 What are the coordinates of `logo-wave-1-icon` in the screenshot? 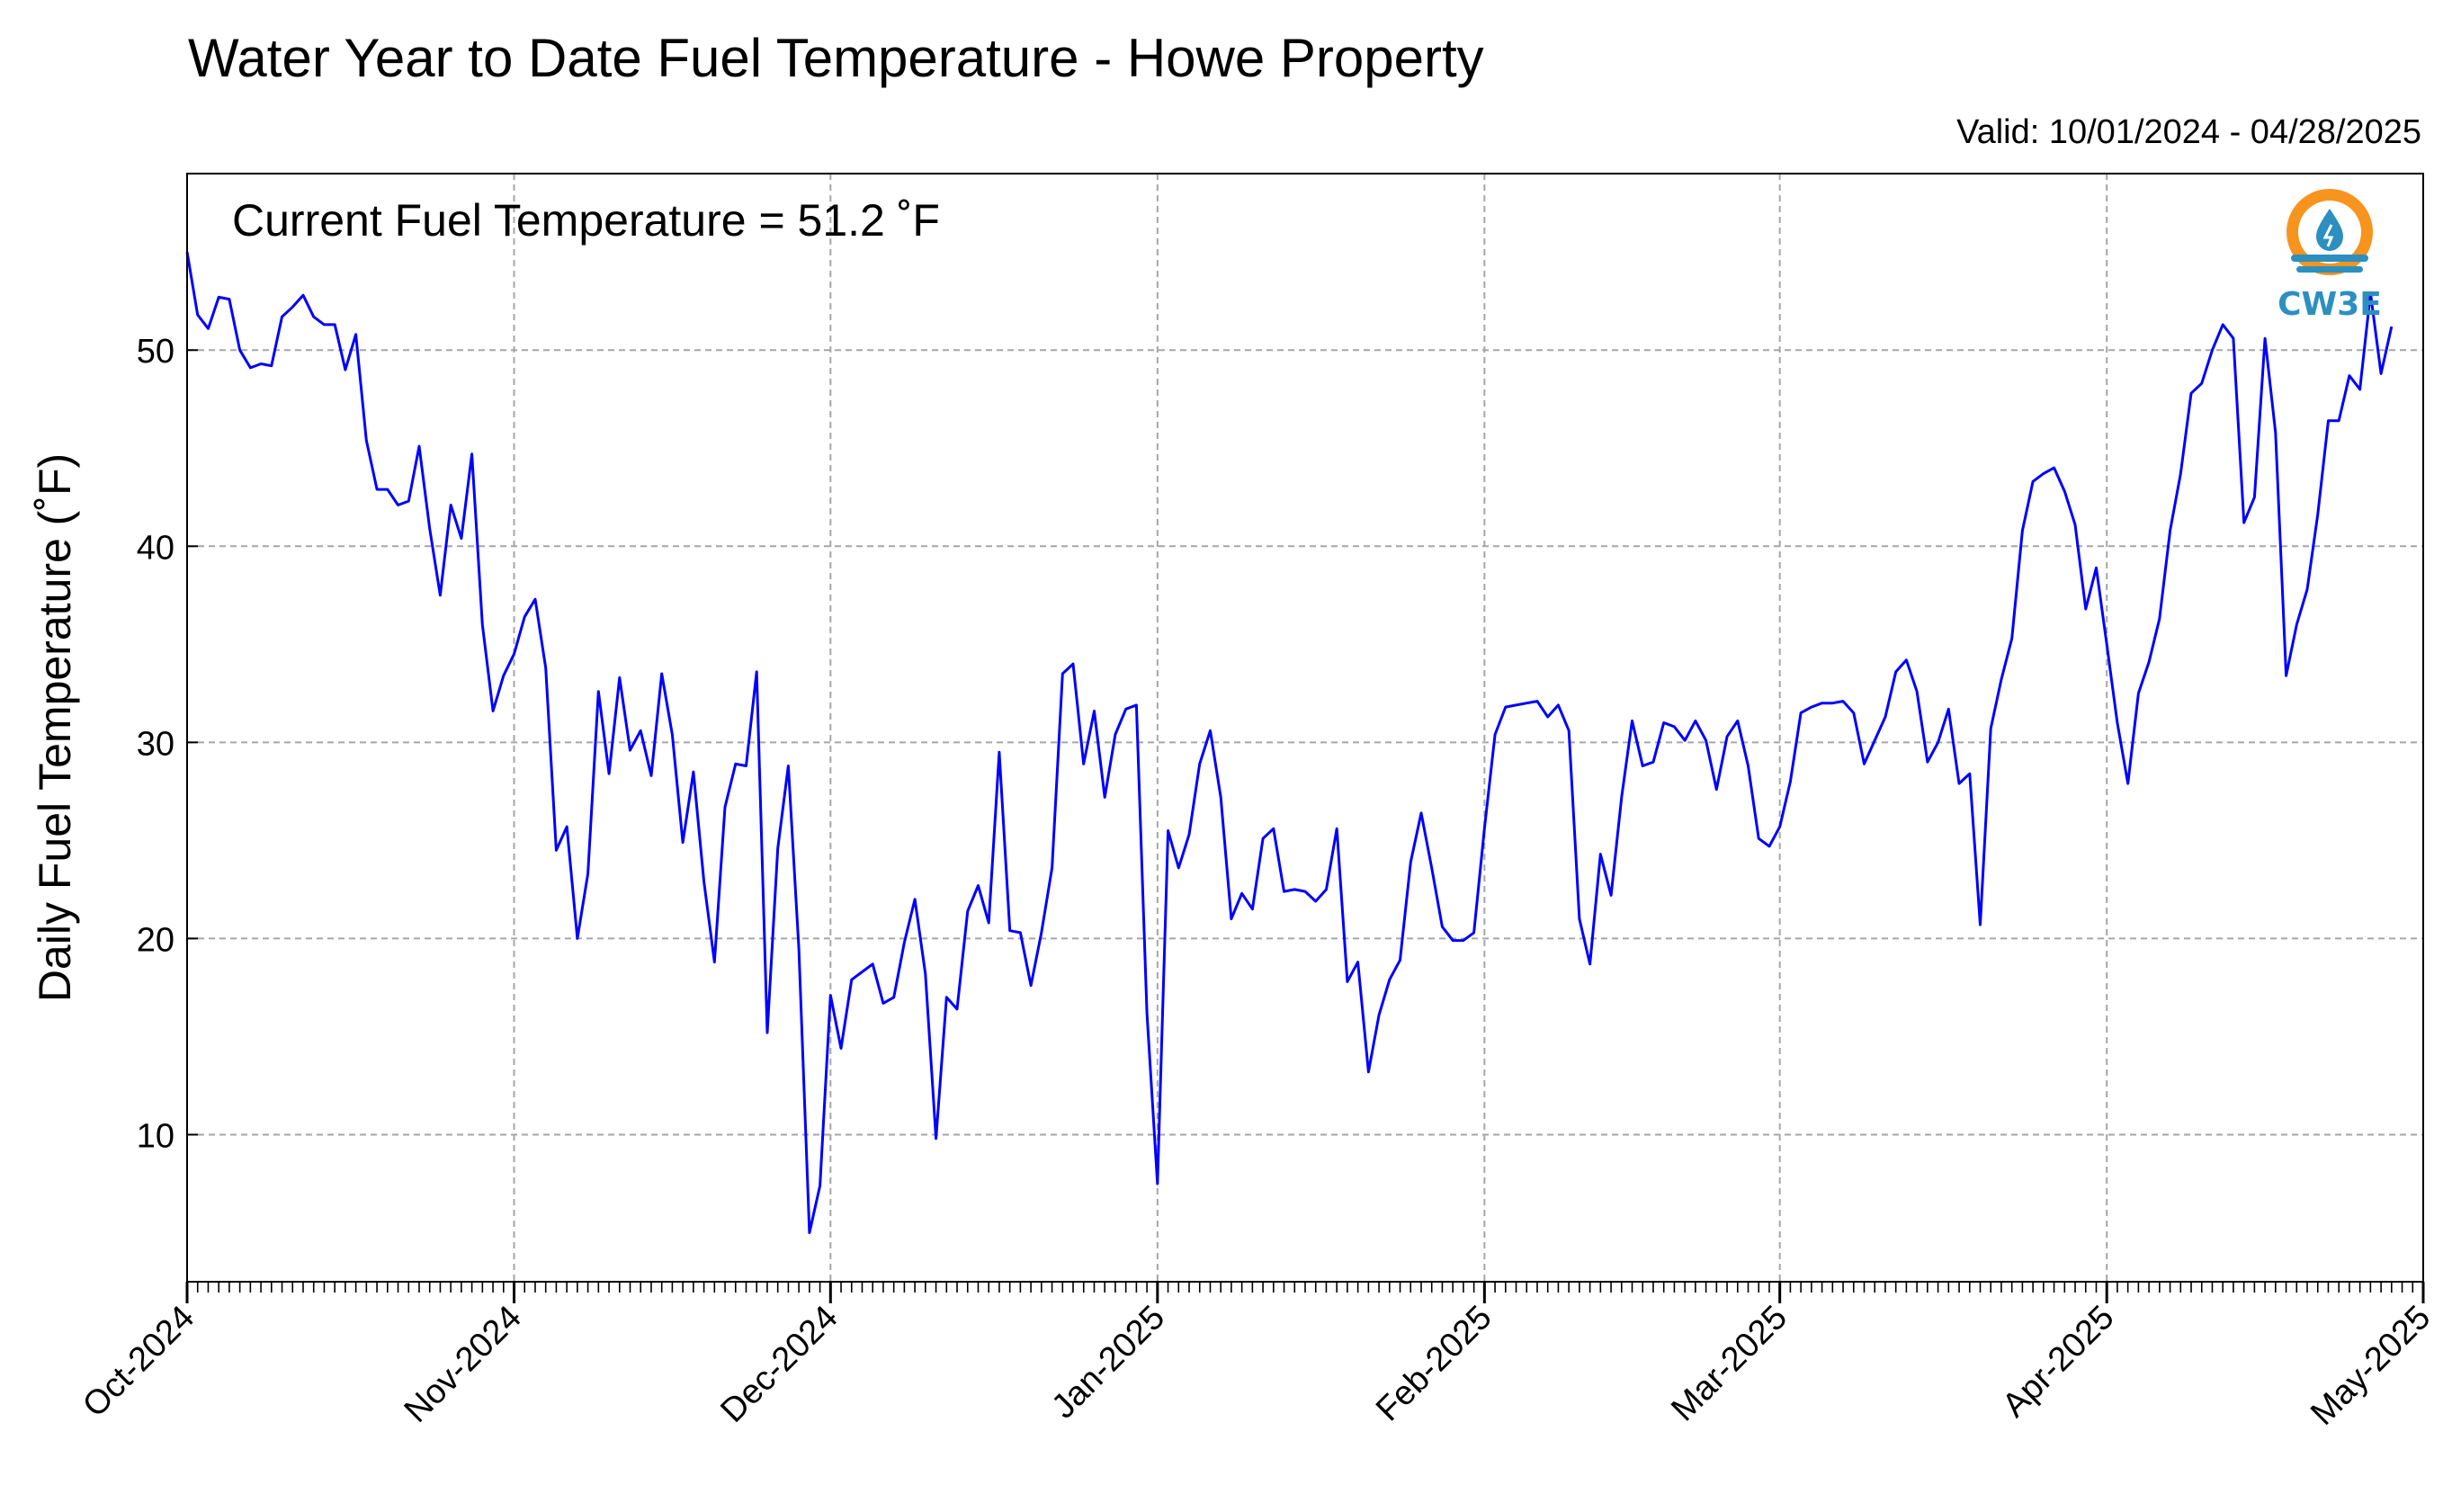 It's located at (2329, 258).